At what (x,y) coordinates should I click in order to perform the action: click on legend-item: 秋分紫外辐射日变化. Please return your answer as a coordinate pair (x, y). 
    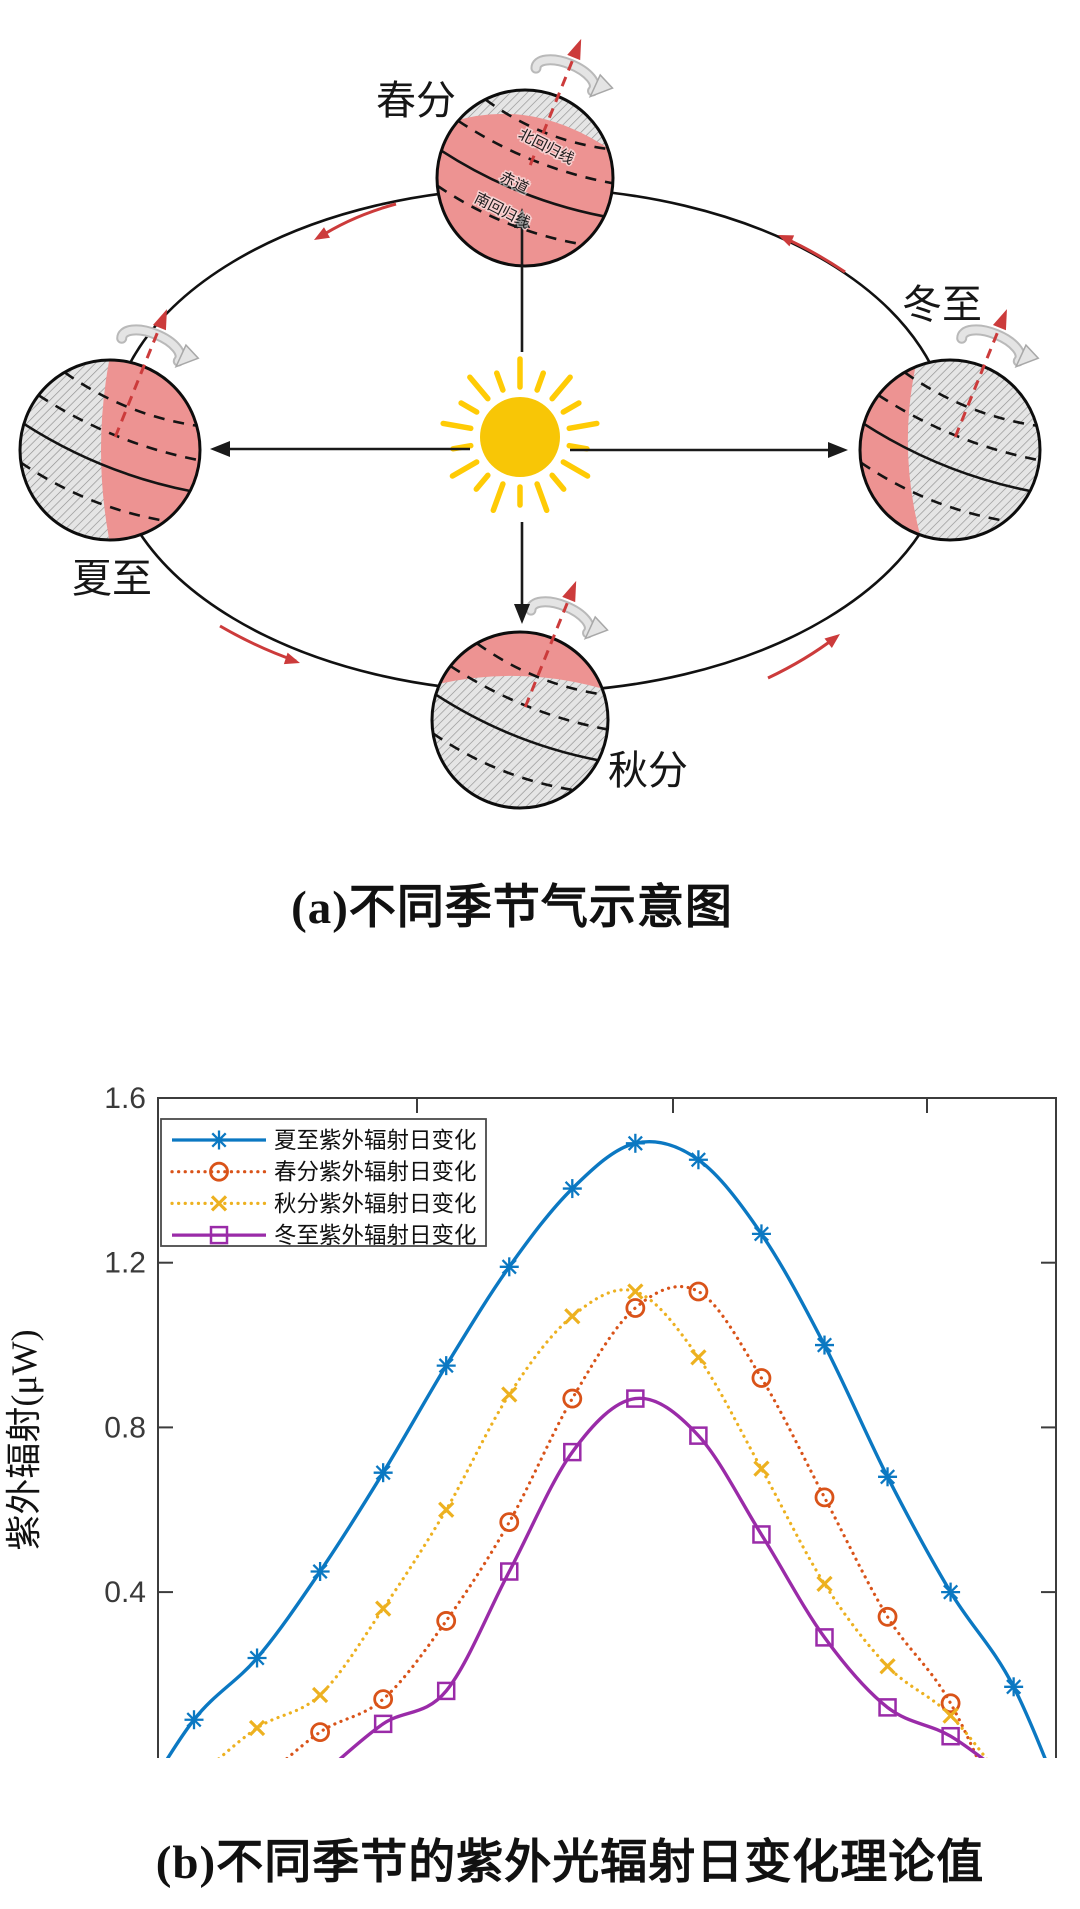
    Looking at the image, I should click on (323, 1203).